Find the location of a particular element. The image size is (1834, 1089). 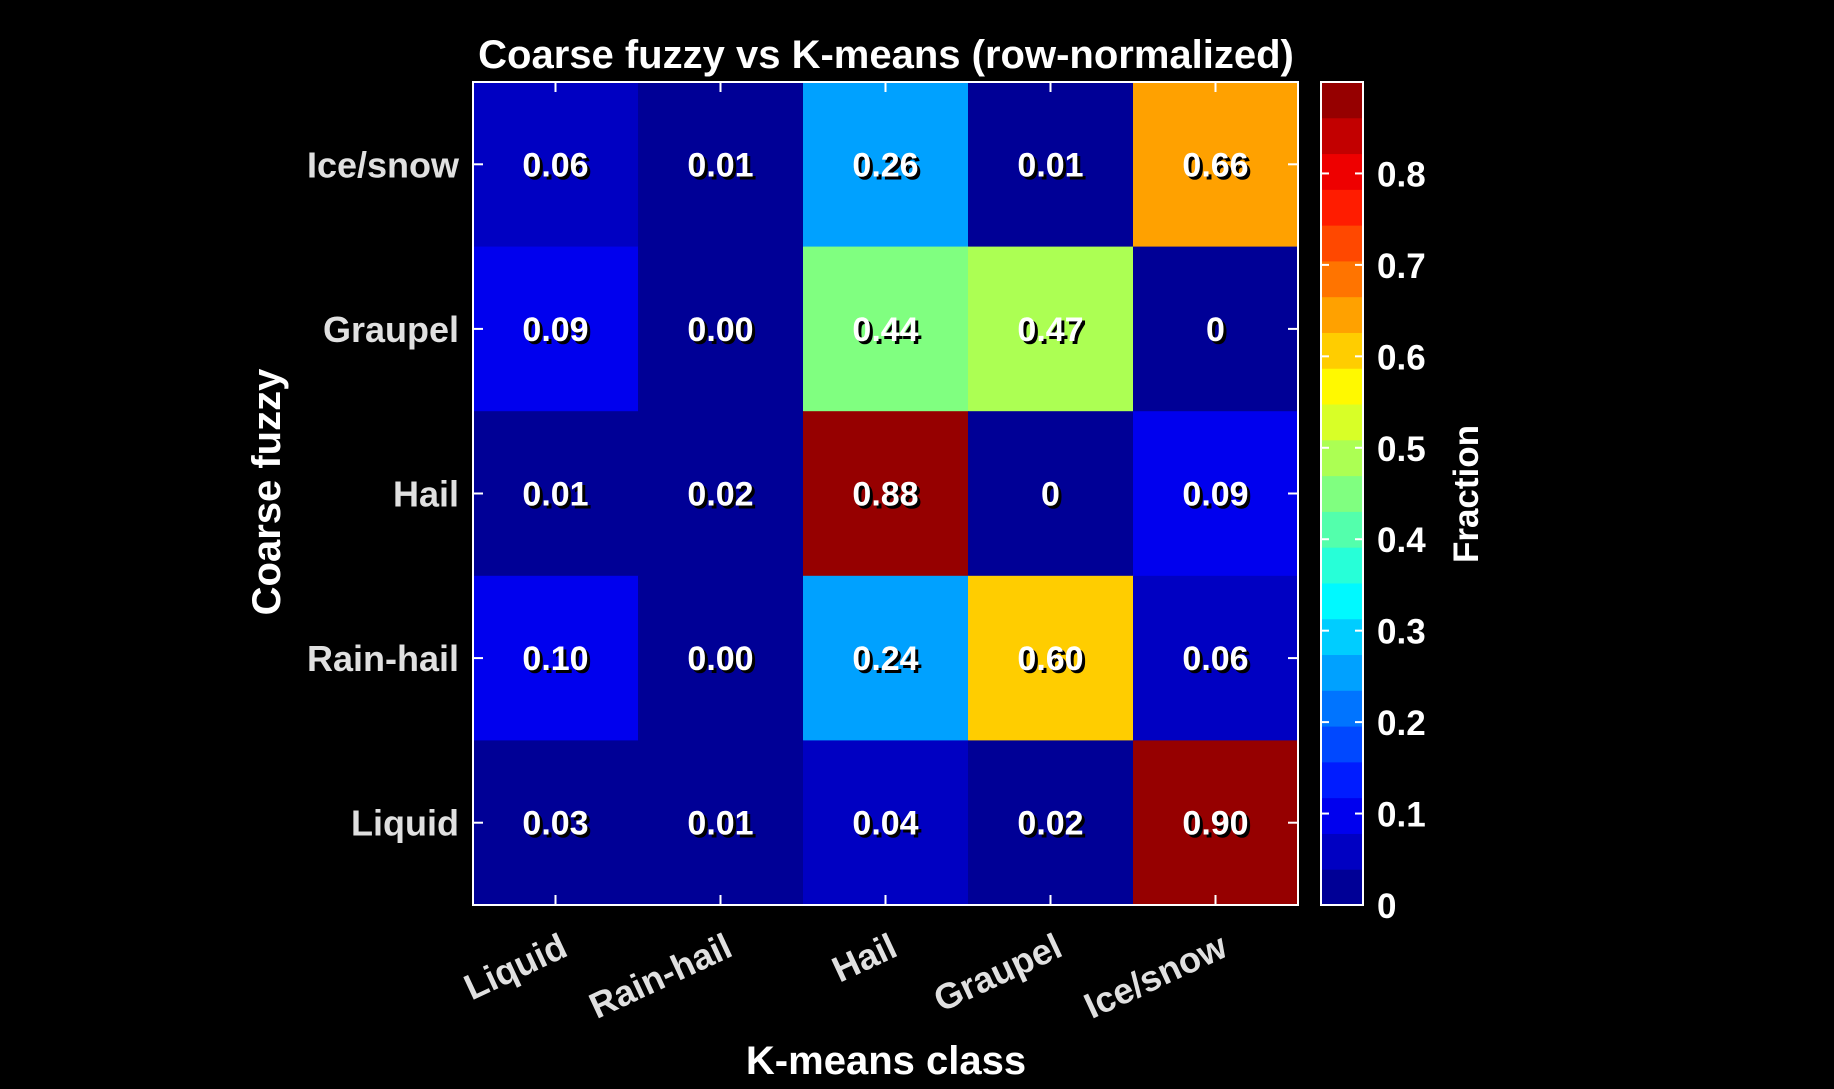

y-axis-label: Coarse fuzzy is located at coordinates (267, 491).